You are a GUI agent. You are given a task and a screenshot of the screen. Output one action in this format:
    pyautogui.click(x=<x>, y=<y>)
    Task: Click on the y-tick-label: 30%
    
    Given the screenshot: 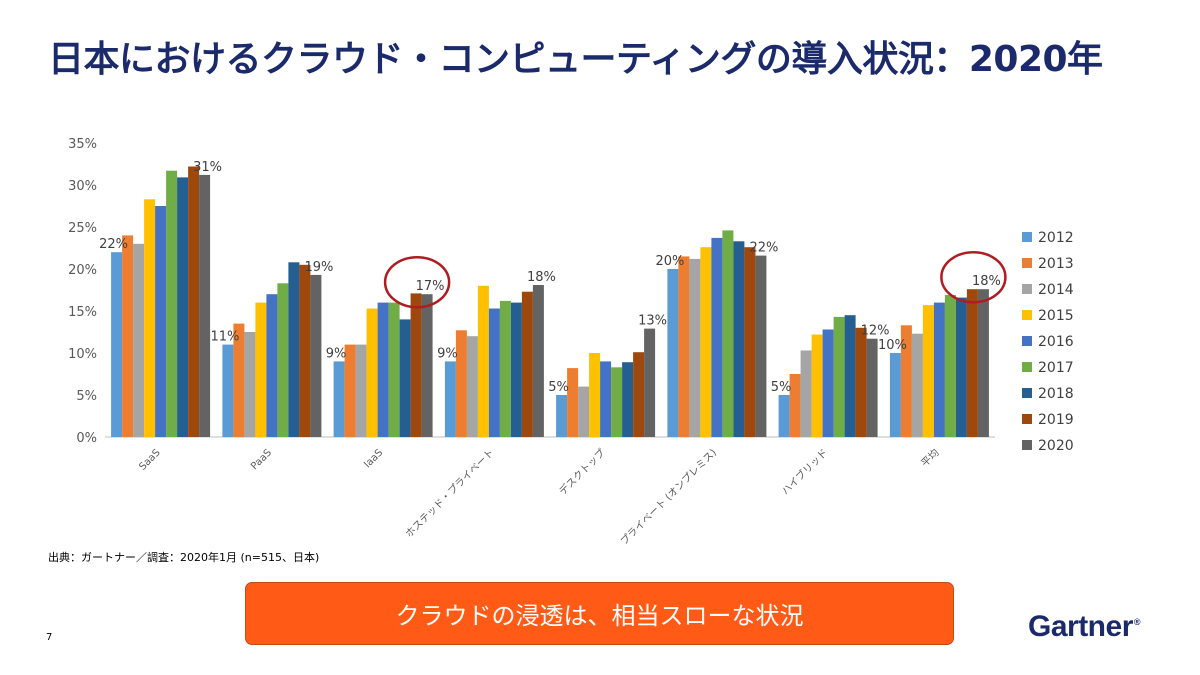 What is the action you would take?
    pyautogui.click(x=82, y=186)
    